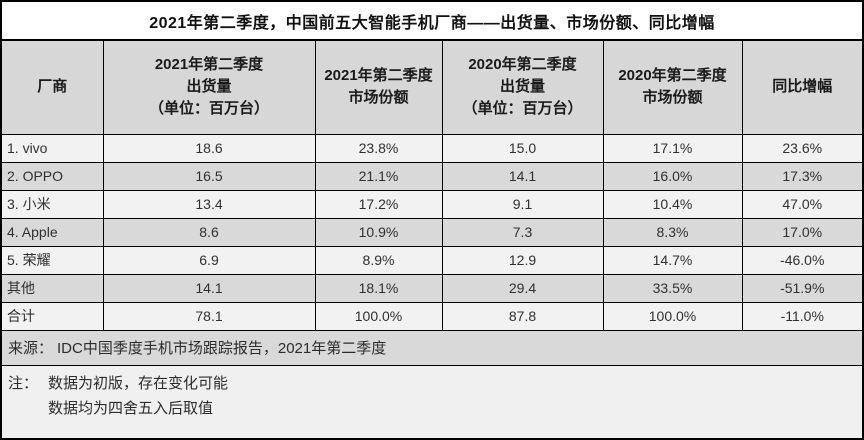 The image size is (864, 440). Describe the element at coordinates (378, 232) in the screenshot. I see `share-2021-cell: 10.9%` at that location.